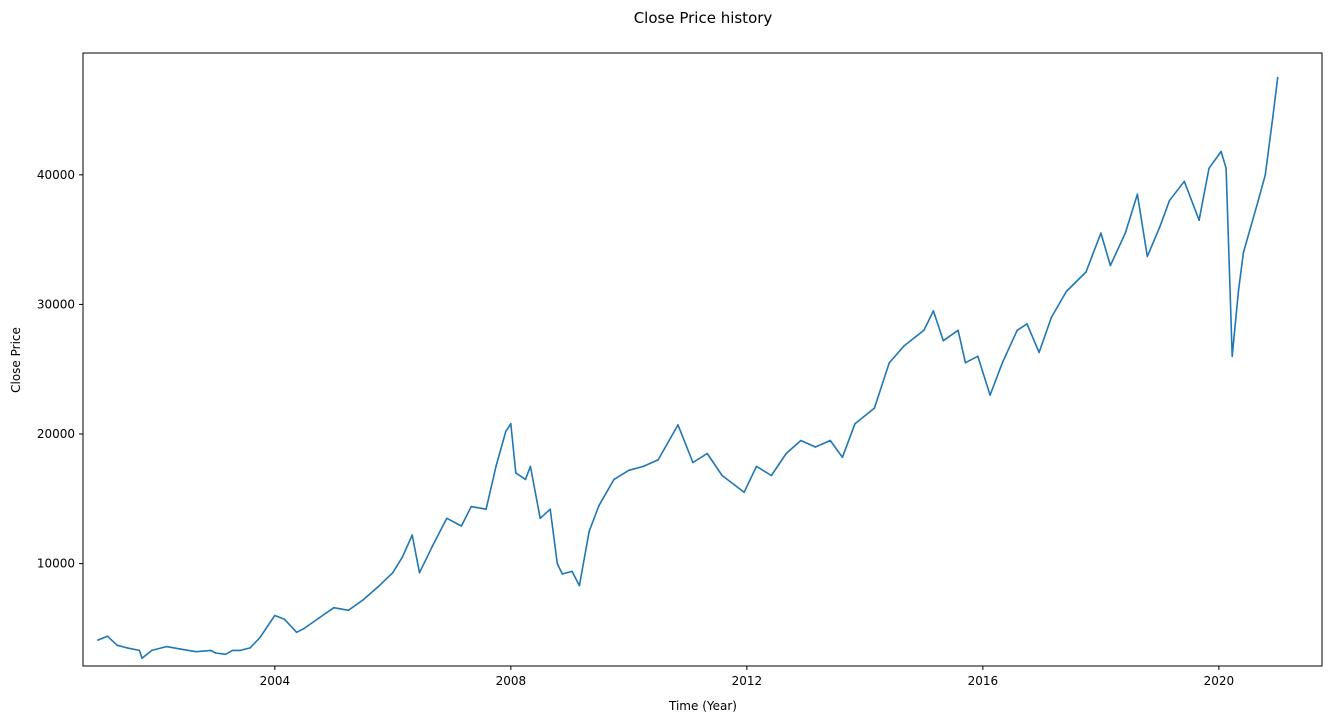  Describe the element at coordinates (16, 360) in the screenshot. I see `y-axis-label: Close Price` at that location.